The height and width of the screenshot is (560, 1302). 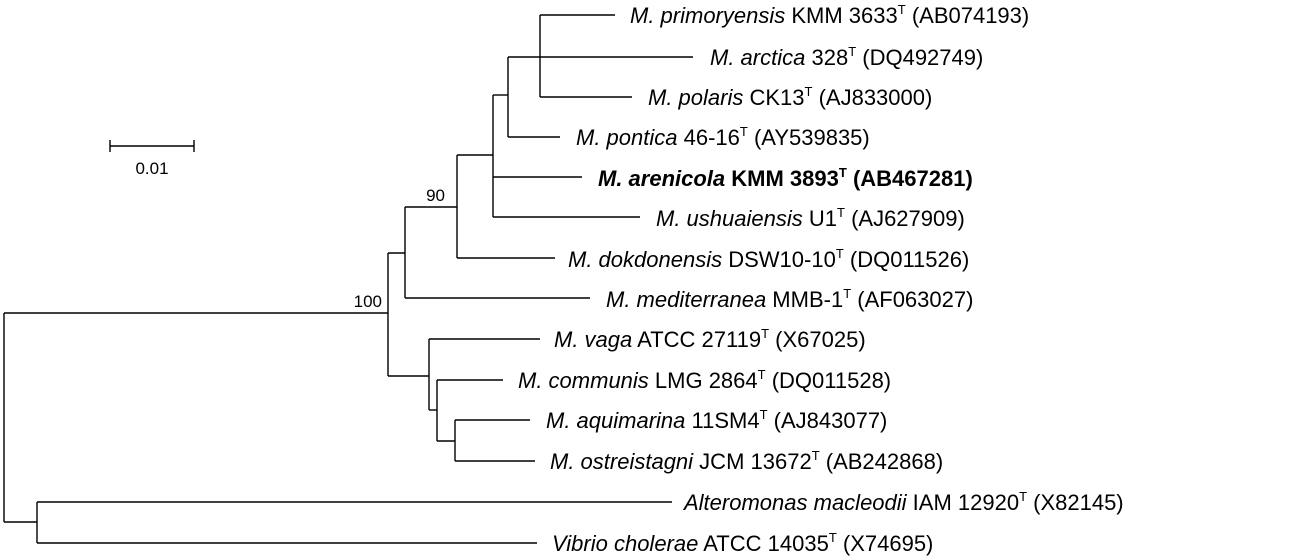 I want to click on leaf-label: M. mediterranea MMB-1T (AF063027), so click(x=789, y=299).